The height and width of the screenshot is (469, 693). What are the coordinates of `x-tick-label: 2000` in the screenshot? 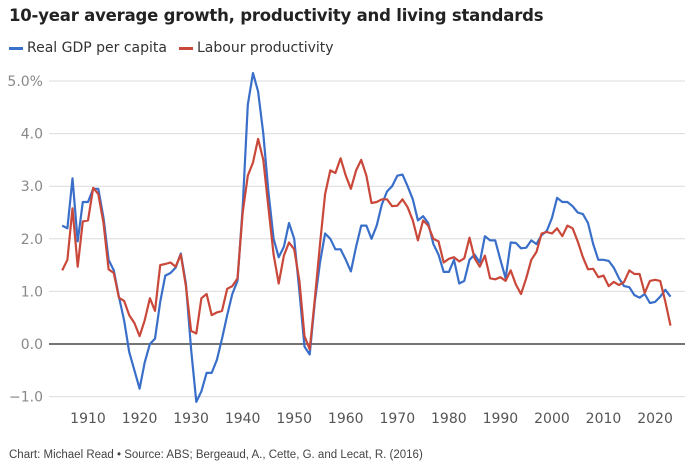 It's located at (552, 419).